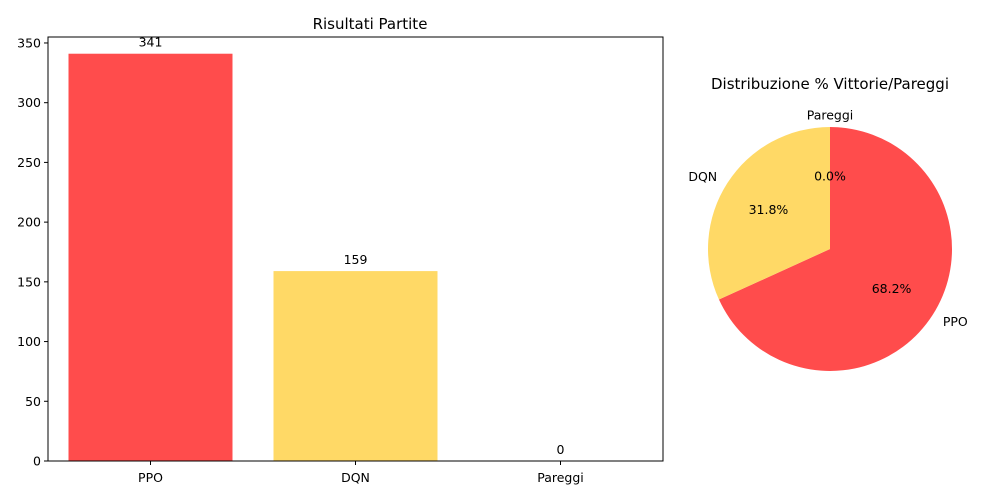 This screenshot has width=1000, height=500. Describe the element at coordinates (29, 222) in the screenshot. I see `y-tick-label: 200` at that location.